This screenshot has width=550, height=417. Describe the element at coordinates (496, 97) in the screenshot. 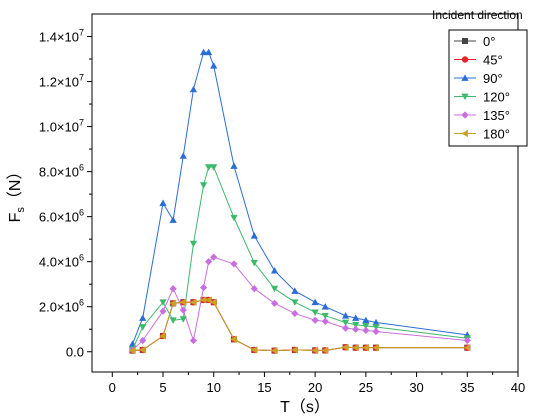

I see `legend-label: 120°` at that location.